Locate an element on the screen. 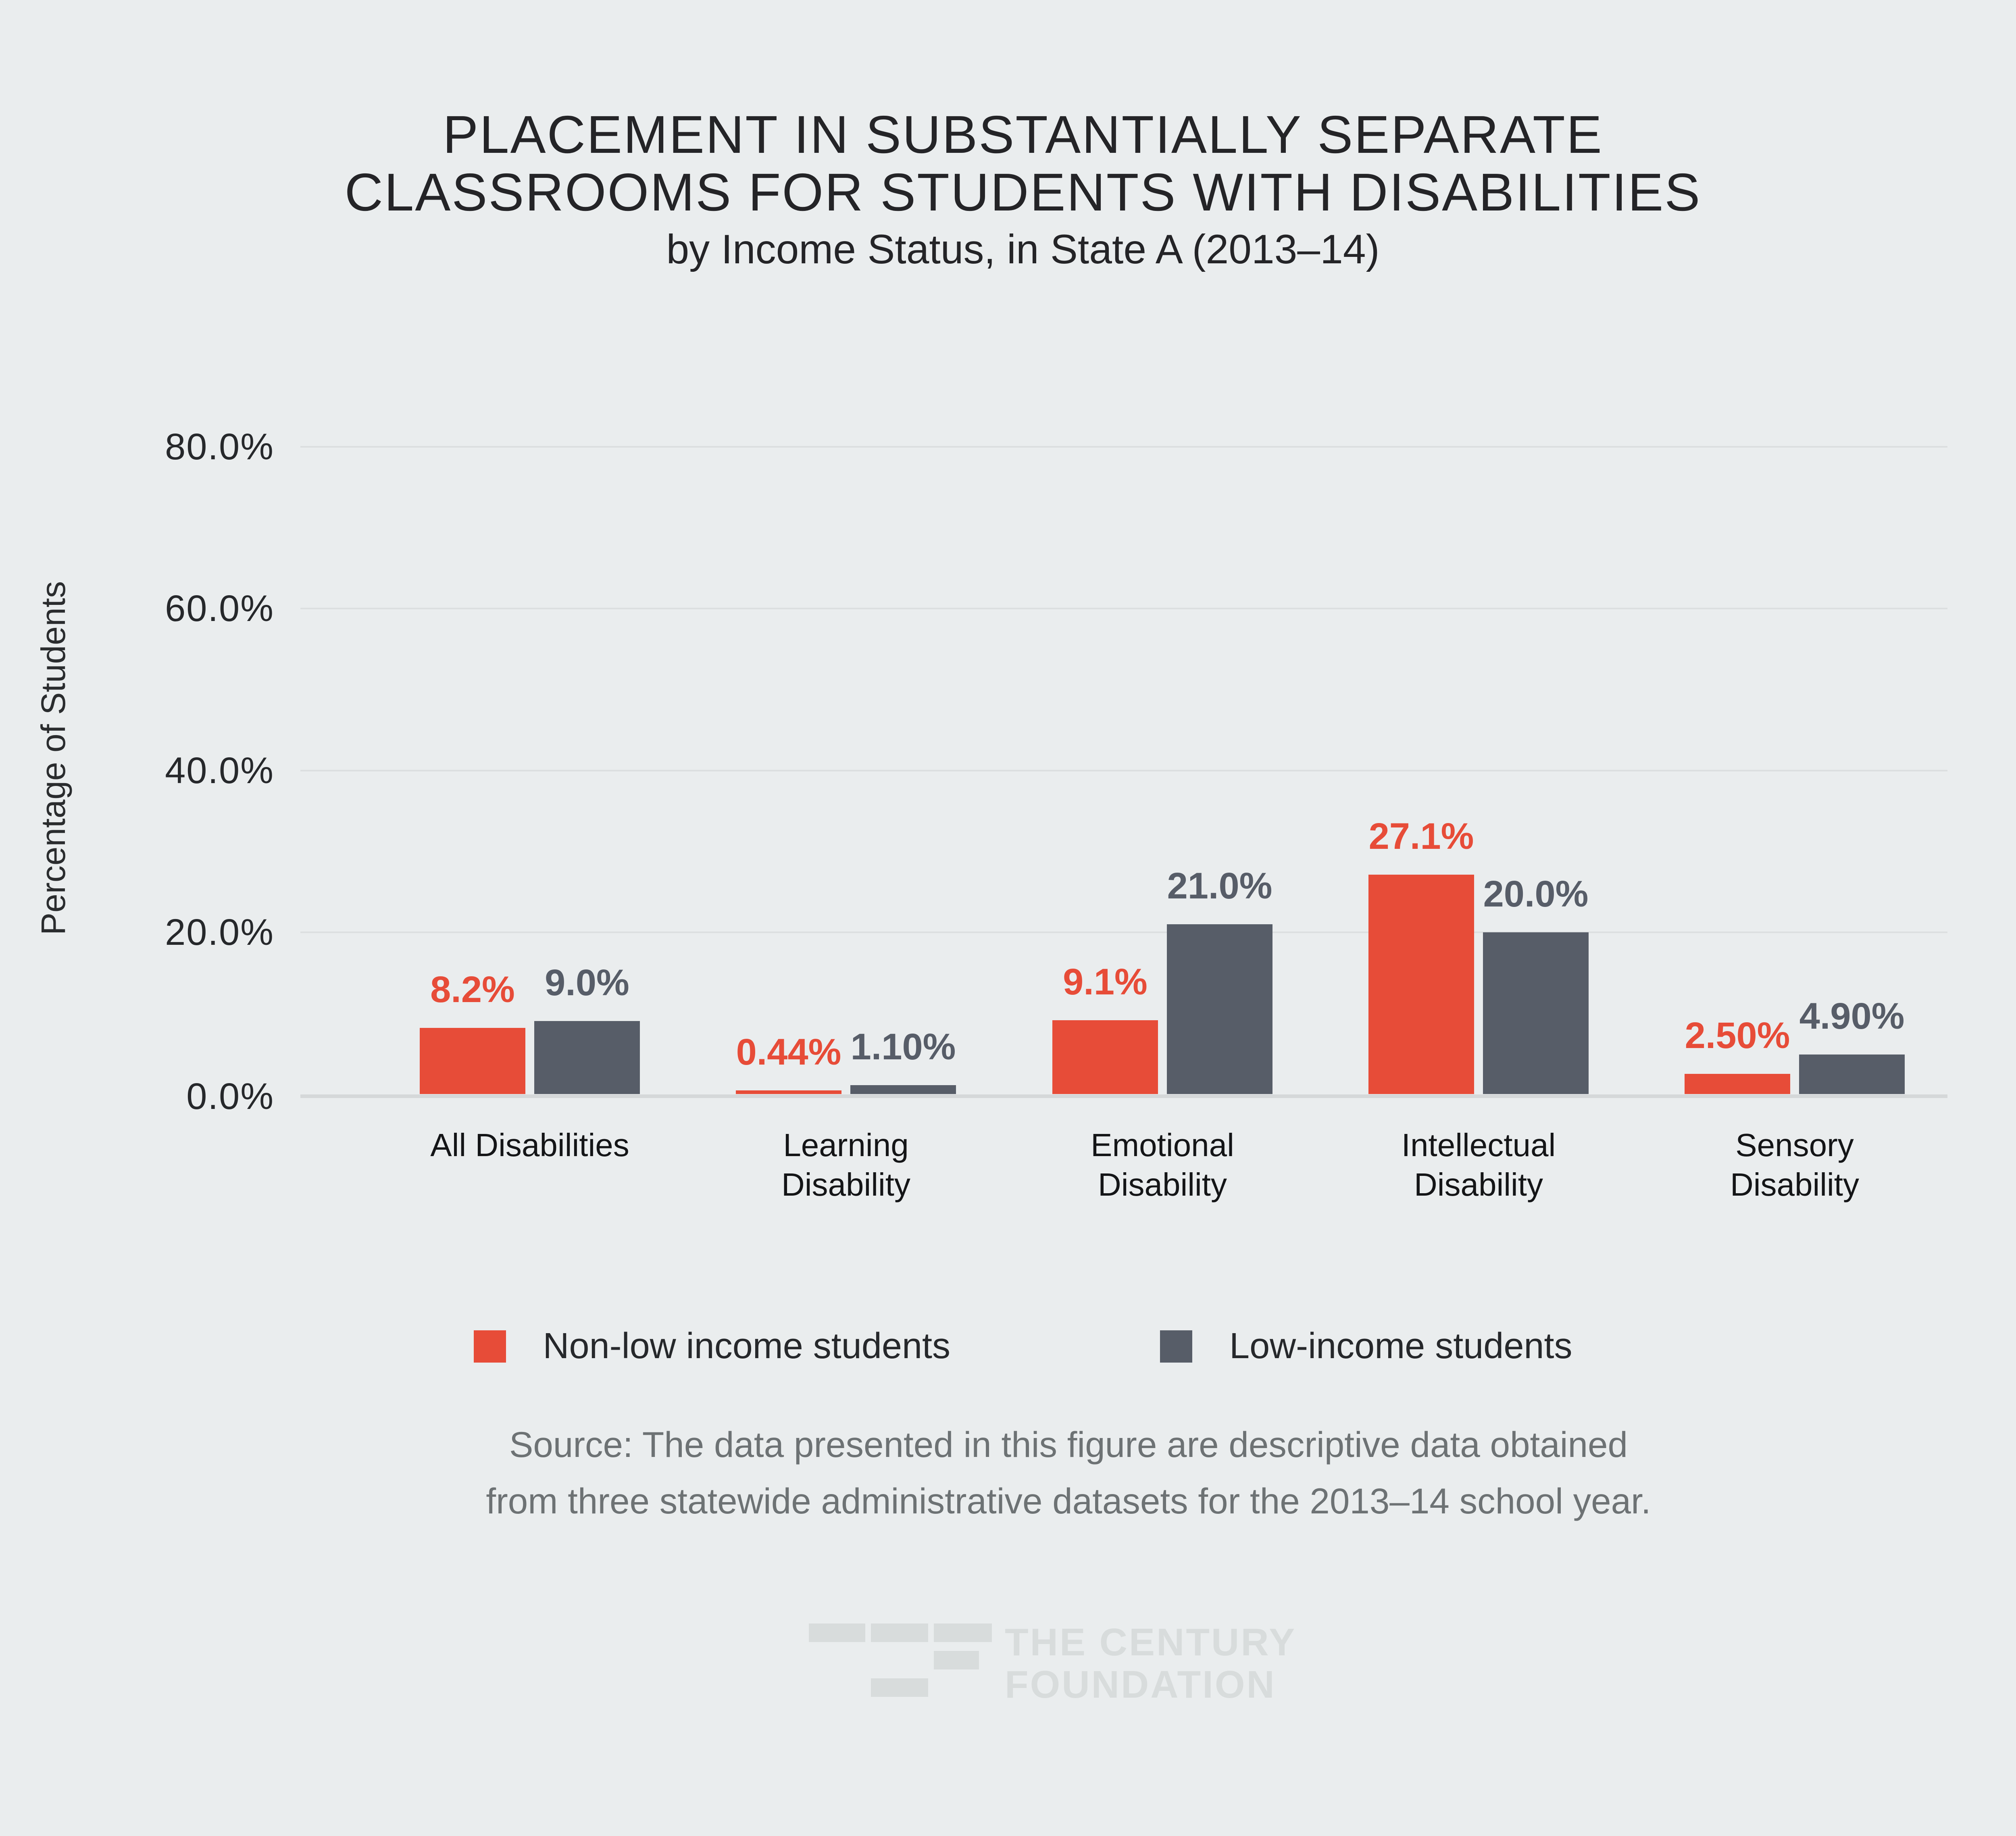 This screenshot has width=2016, height=1836. legend-item-nonlow: Non-low income students is located at coordinates (712, 1346).